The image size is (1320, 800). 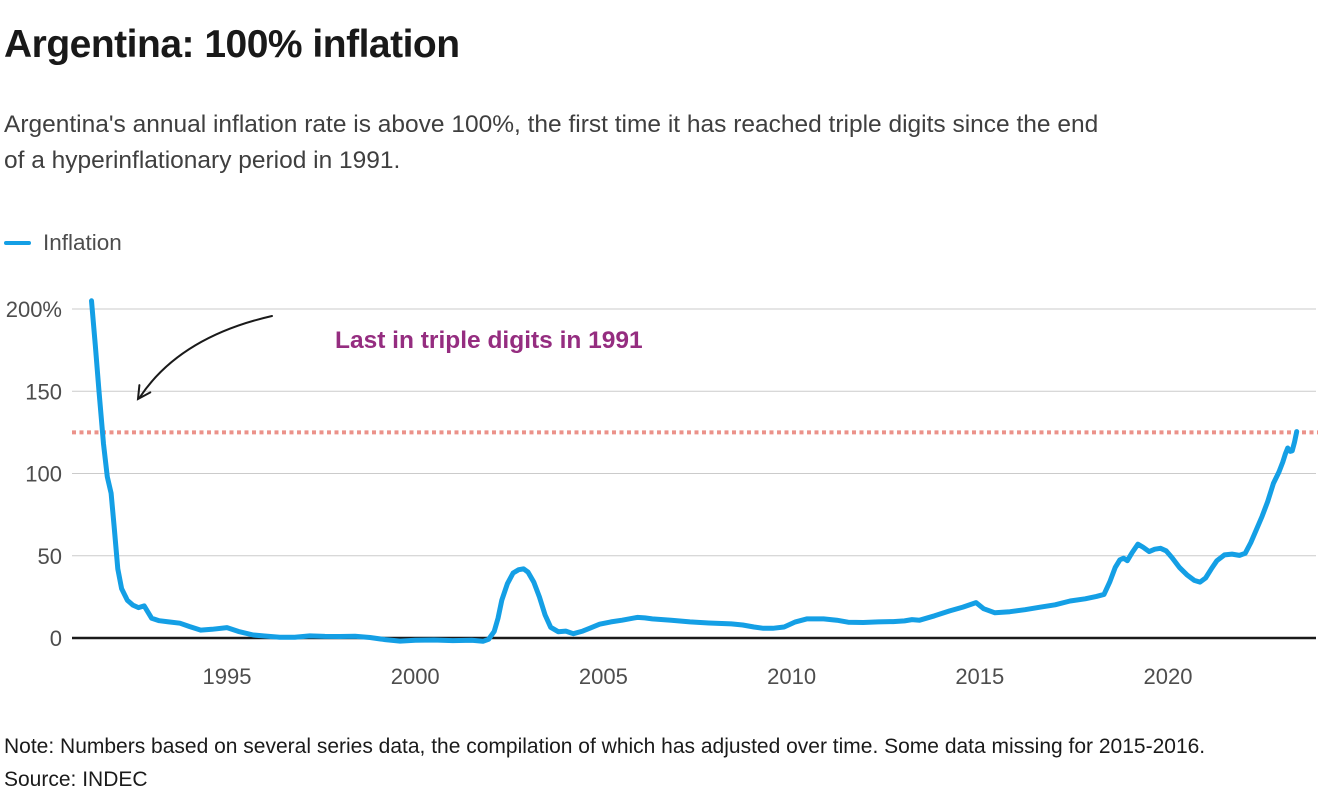 What do you see at coordinates (144, 392) in the screenshot?
I see `annotation-arrowhead-icon` at bounding box center [144, 392].